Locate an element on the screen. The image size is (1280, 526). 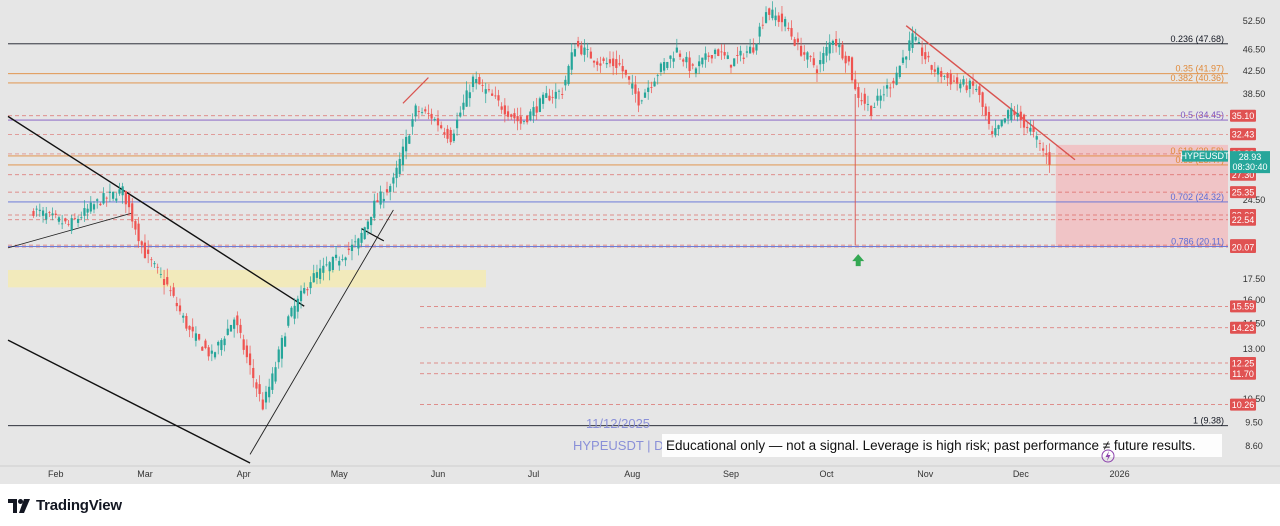
x-tick-2: Apr is located at coordinates (244, 474).